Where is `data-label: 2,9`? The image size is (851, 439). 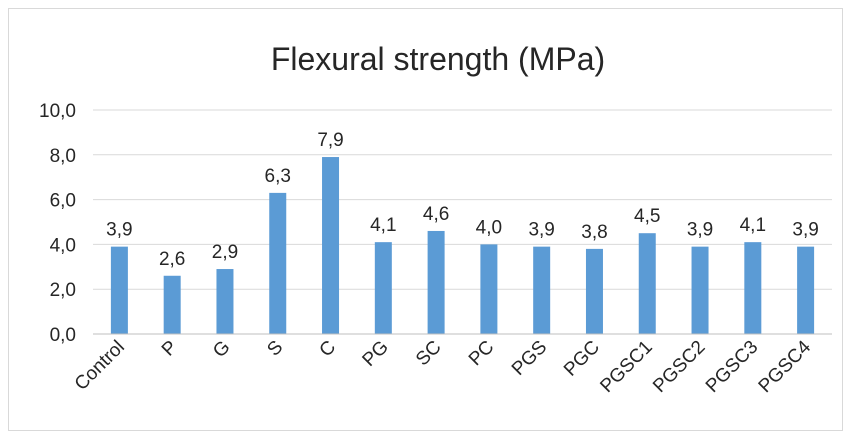 data-label: 2,9 is located at coordinates (225, 252).